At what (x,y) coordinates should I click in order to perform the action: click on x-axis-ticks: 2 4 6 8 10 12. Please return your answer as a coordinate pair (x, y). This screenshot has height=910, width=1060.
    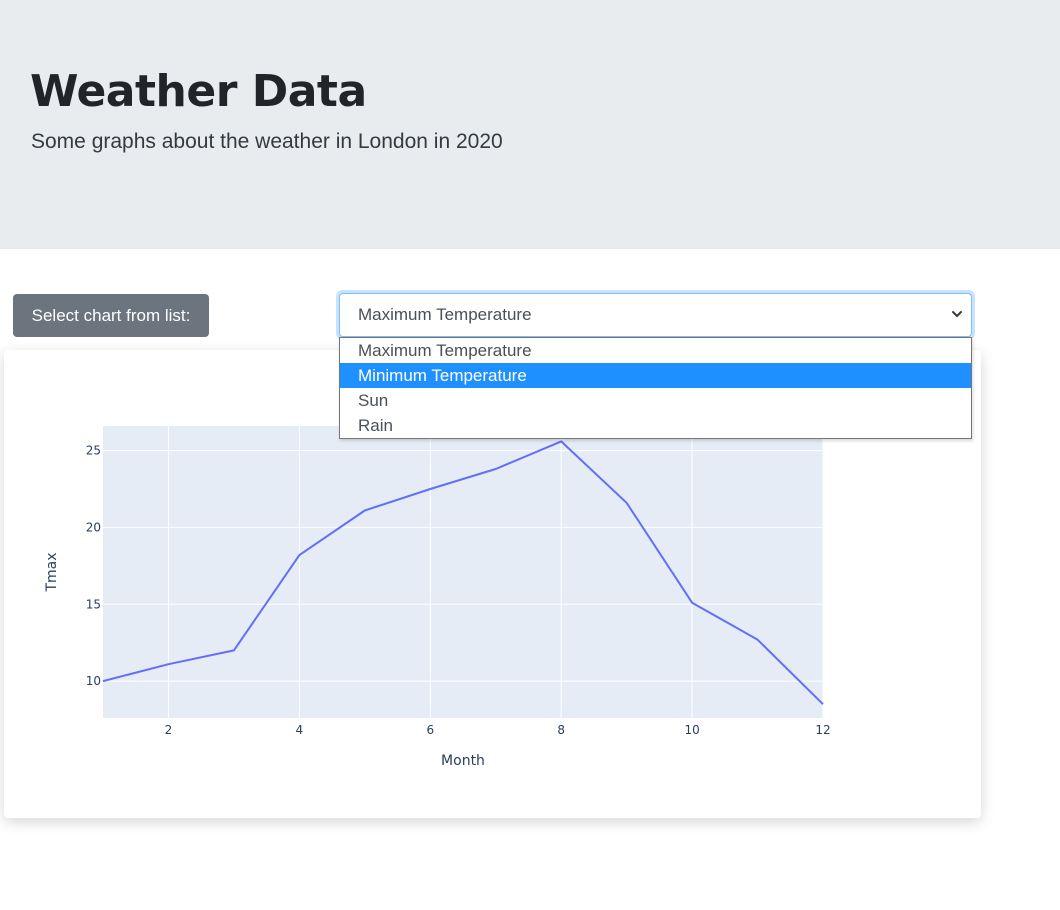
    Looking at the image, I should click on (498, 730).